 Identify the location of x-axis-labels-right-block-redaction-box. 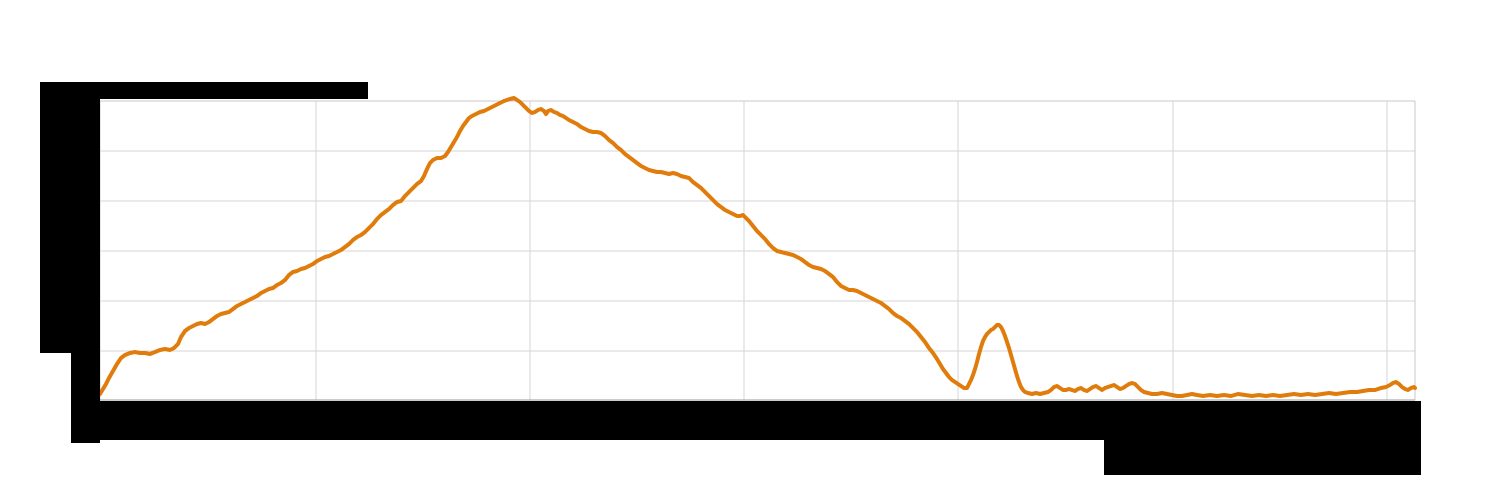
(1262, 438).